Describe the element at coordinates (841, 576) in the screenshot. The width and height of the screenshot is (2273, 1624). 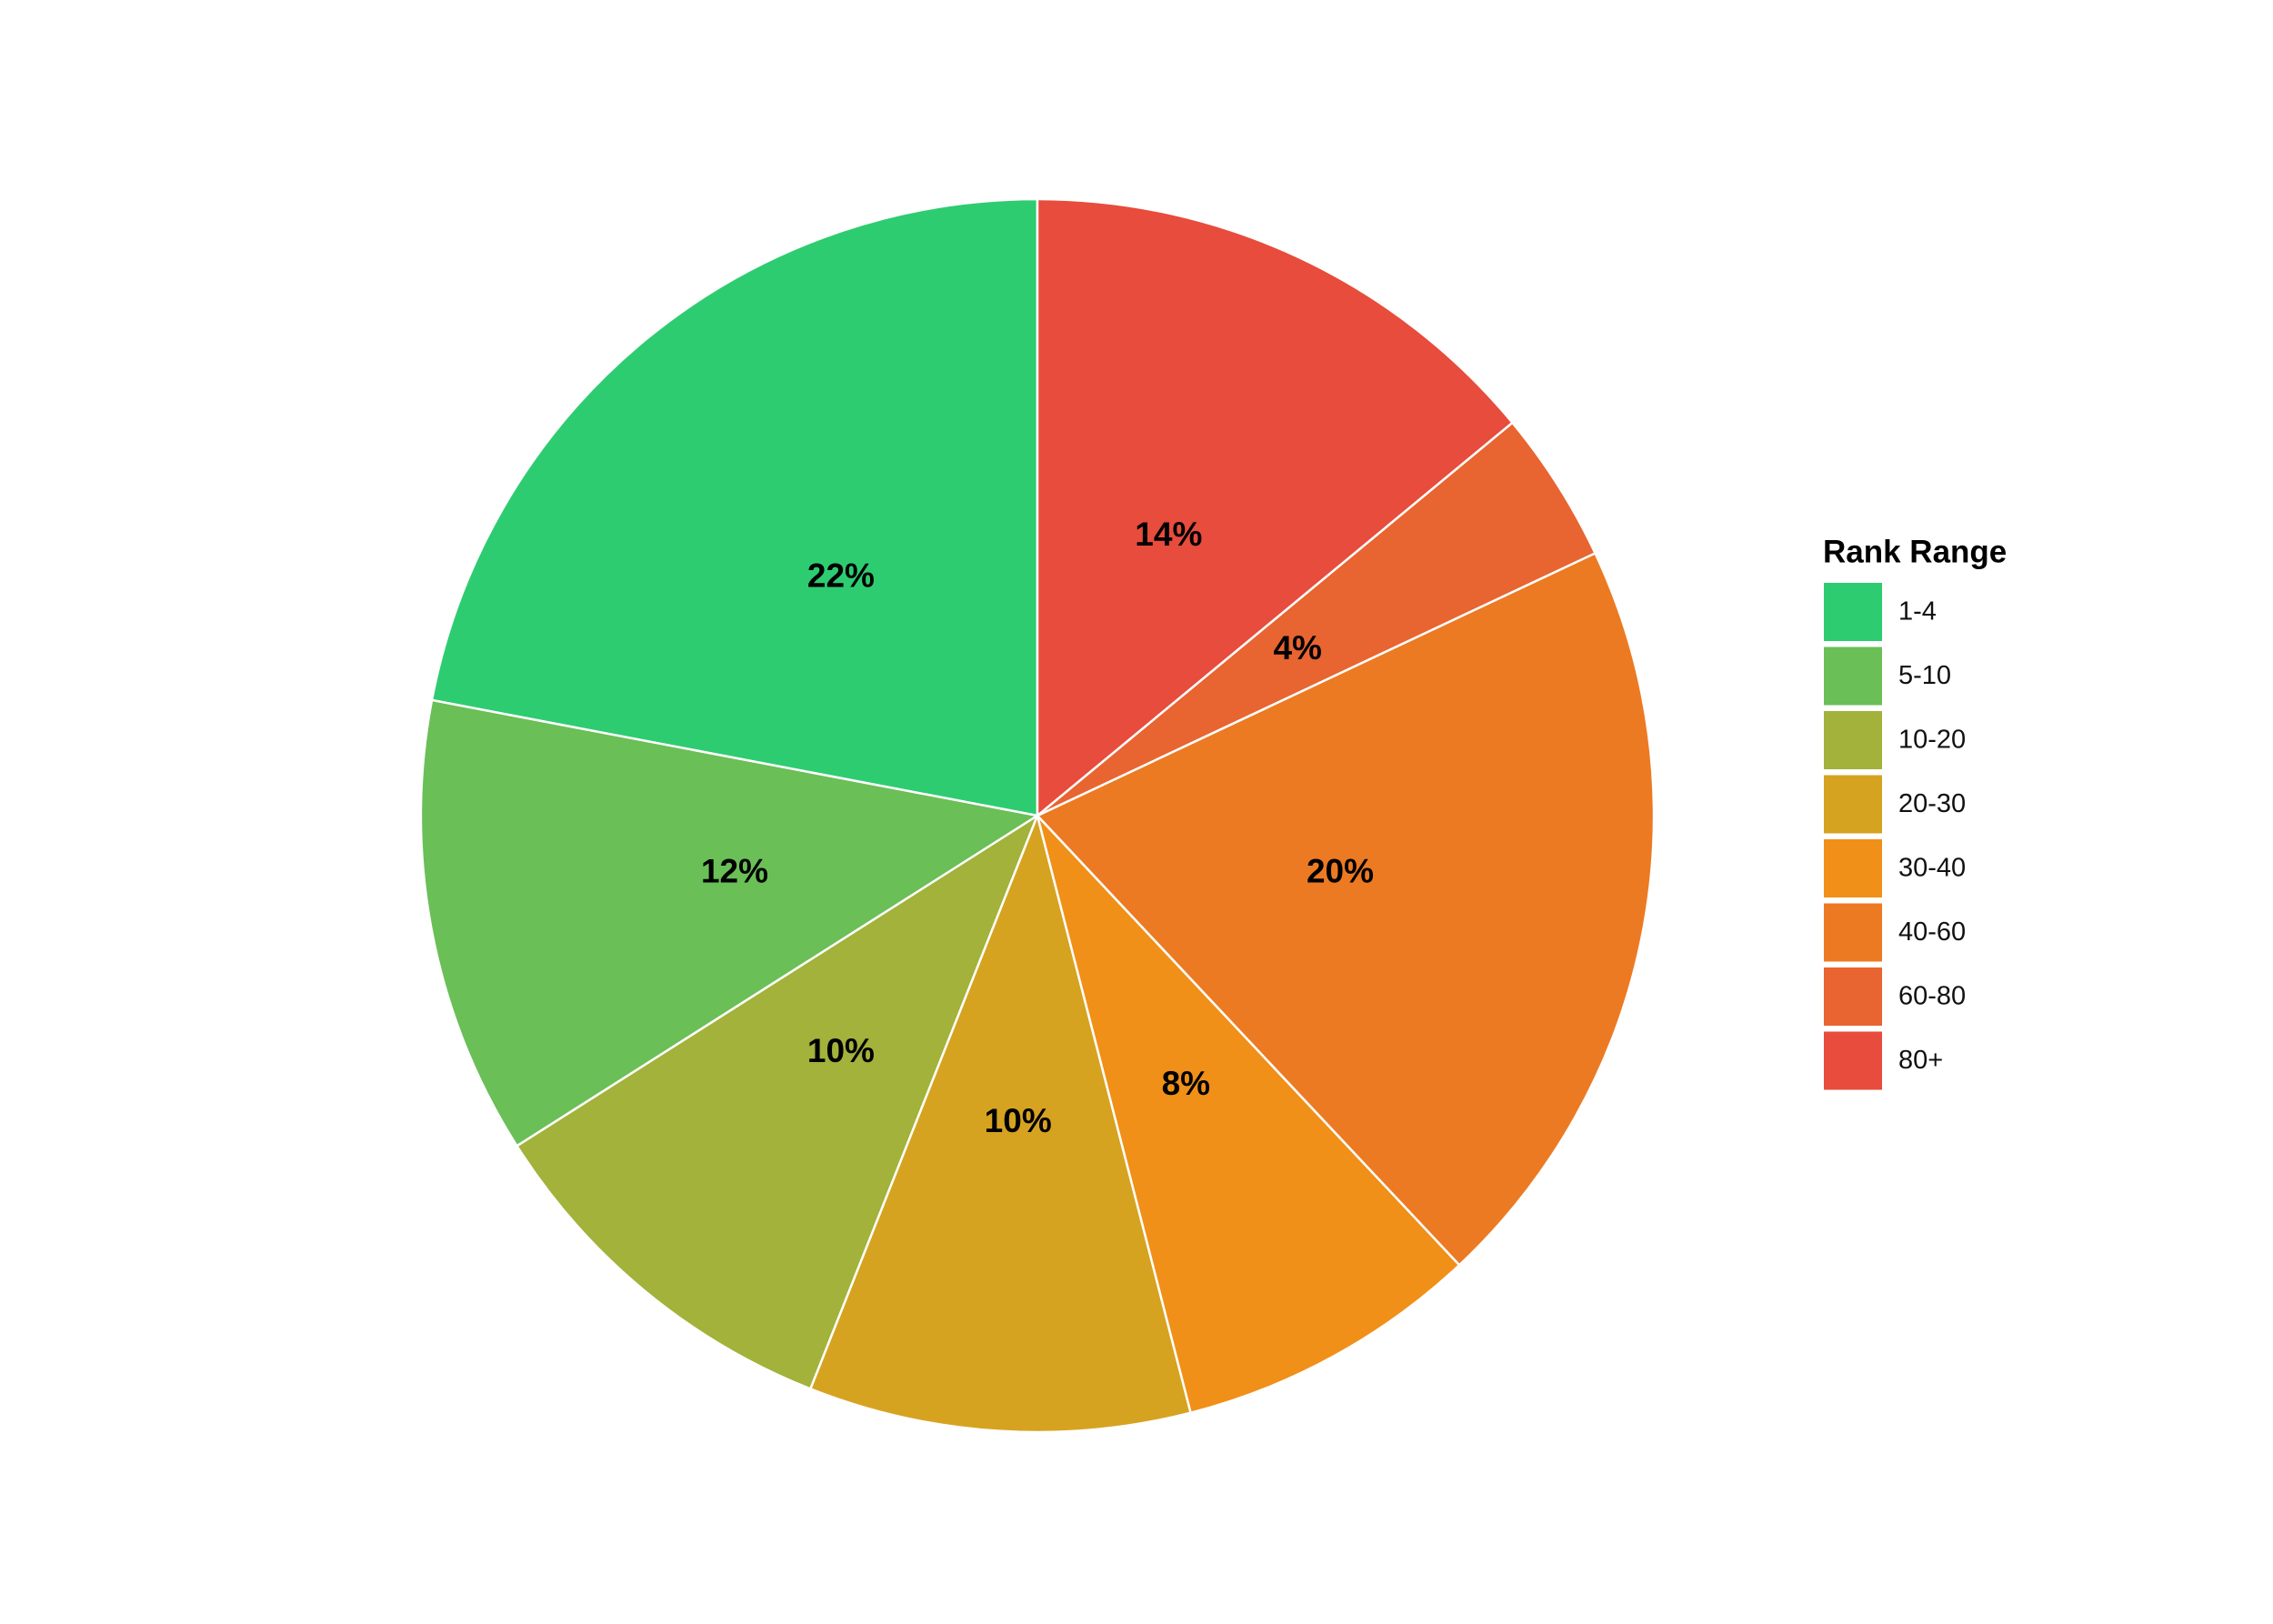
I see `slice-label: 22%` at that location.